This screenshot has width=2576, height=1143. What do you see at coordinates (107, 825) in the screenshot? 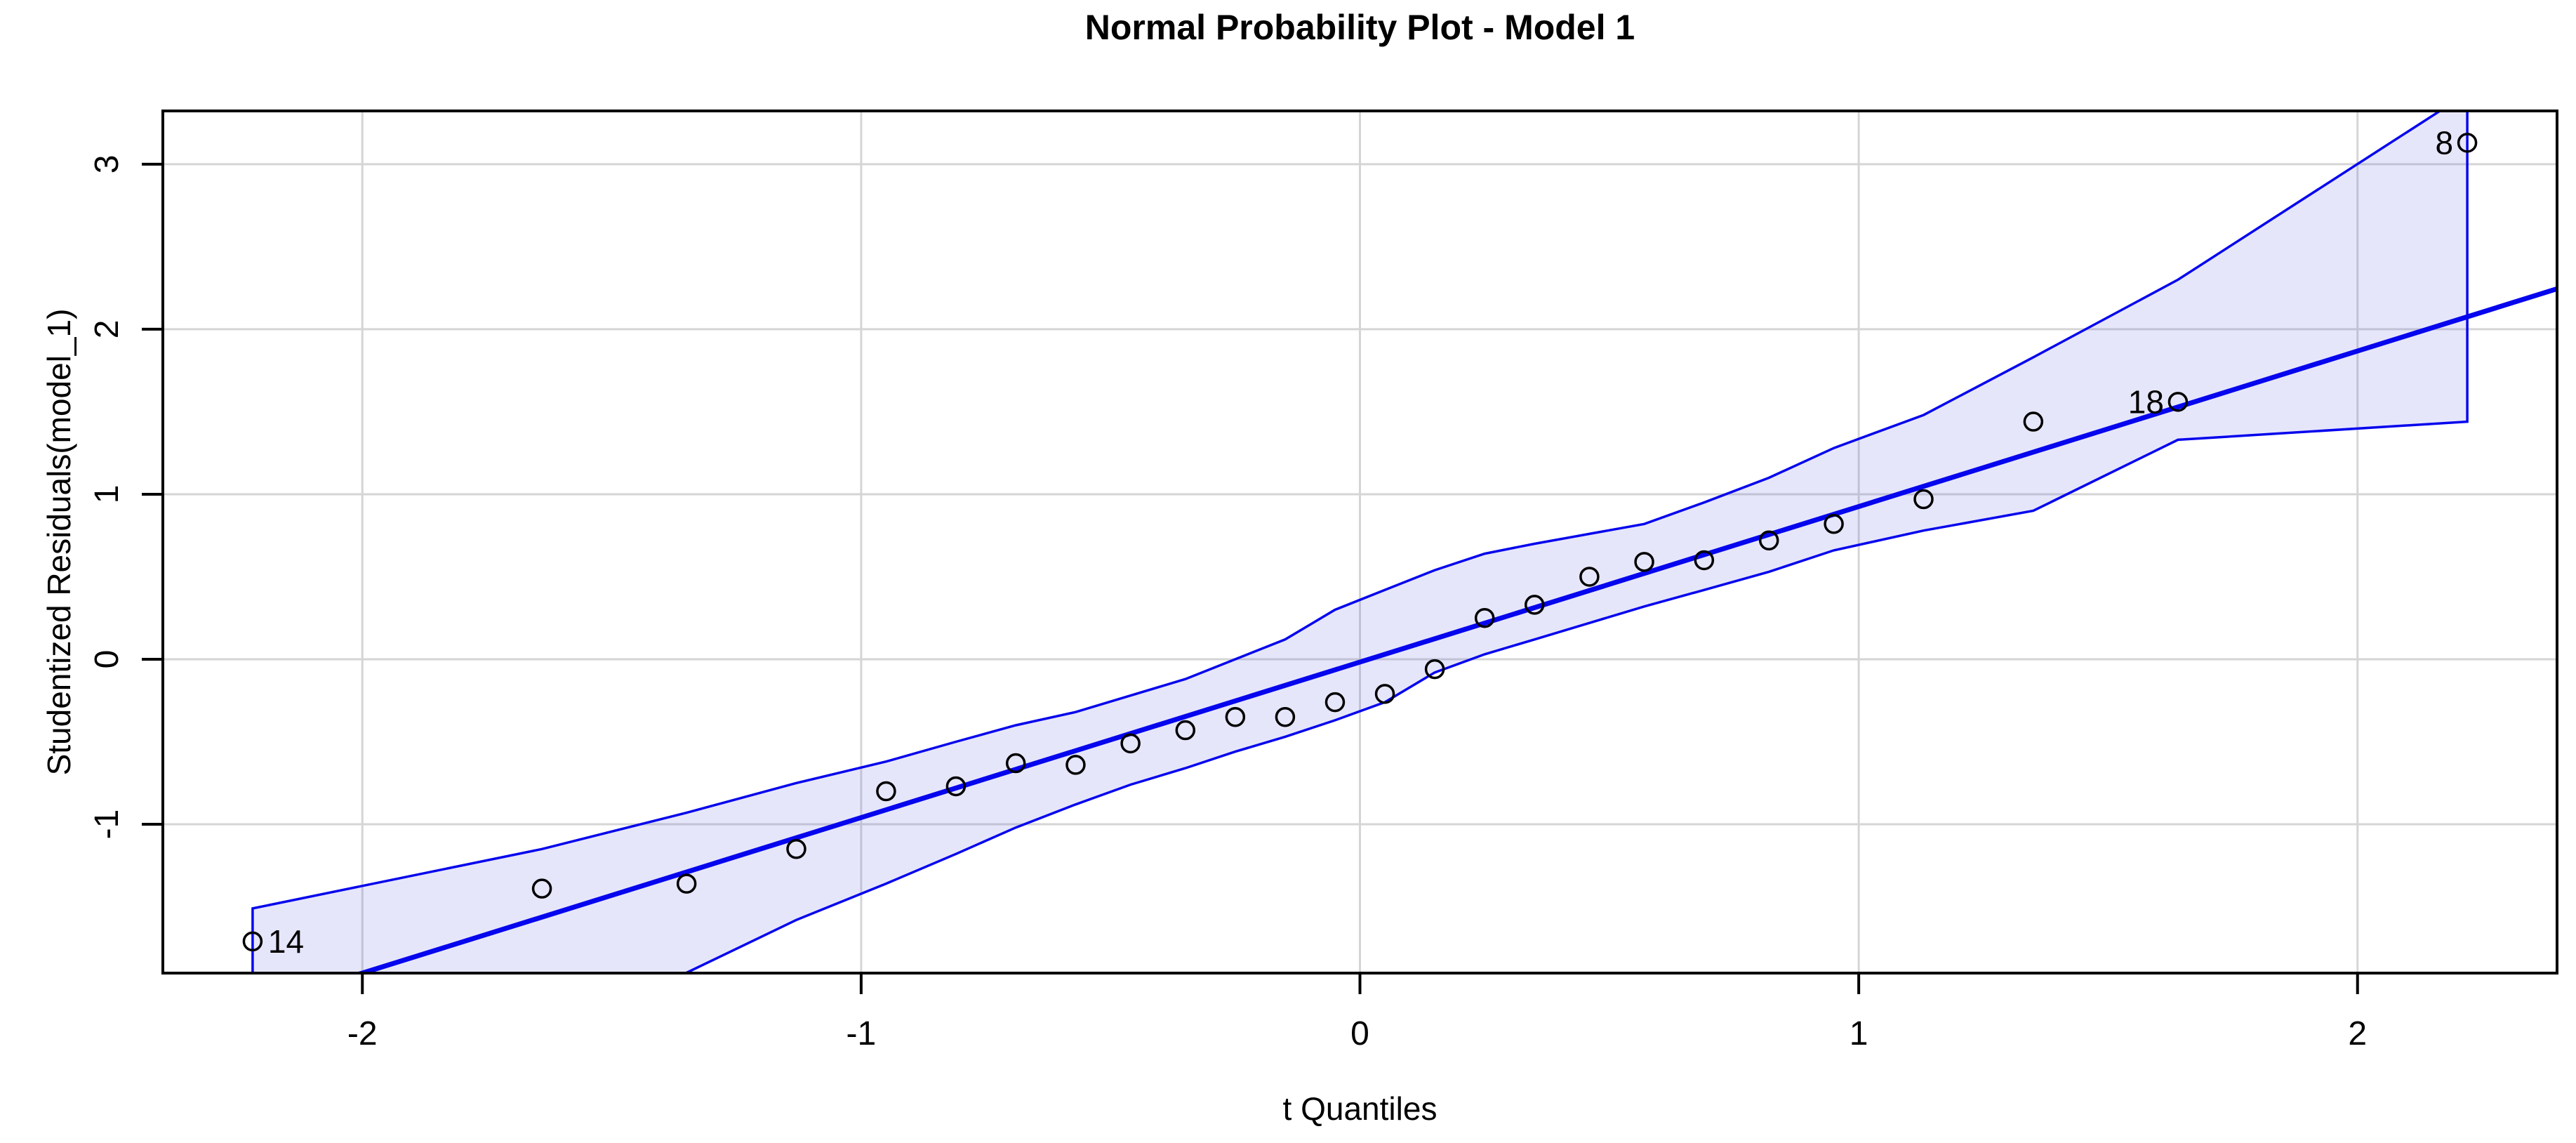
I see `y-tick-label: -1` at bounding box center [107, 825].